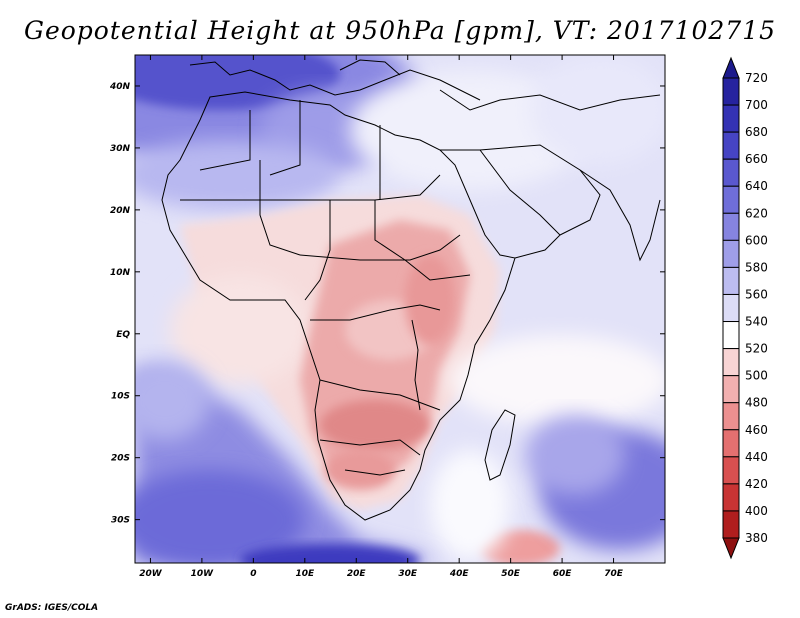  Describe the element at coordinates (756, 484) in the screenshot. I see `colorbar-label: 420` at that location.